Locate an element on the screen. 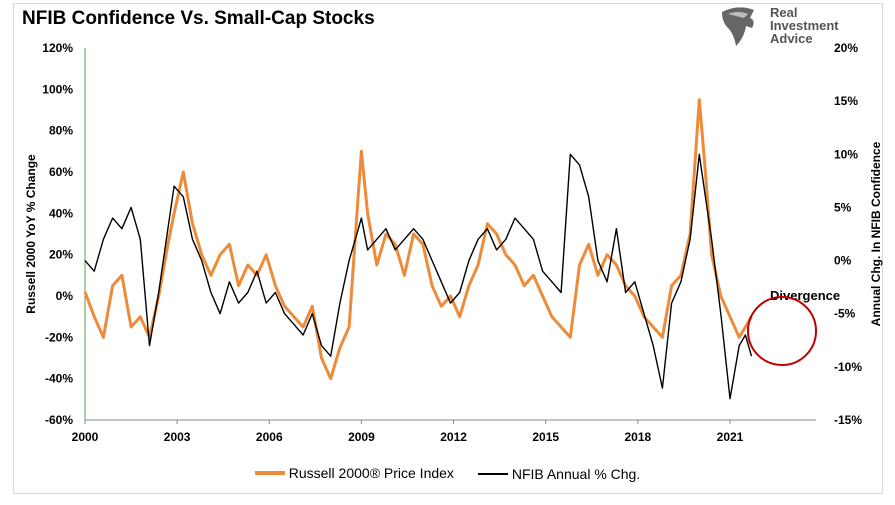 Image resolution: width=895 pixels, height=505 pixels. x-tick-label: 2018 is located at coordinates (638, 437).